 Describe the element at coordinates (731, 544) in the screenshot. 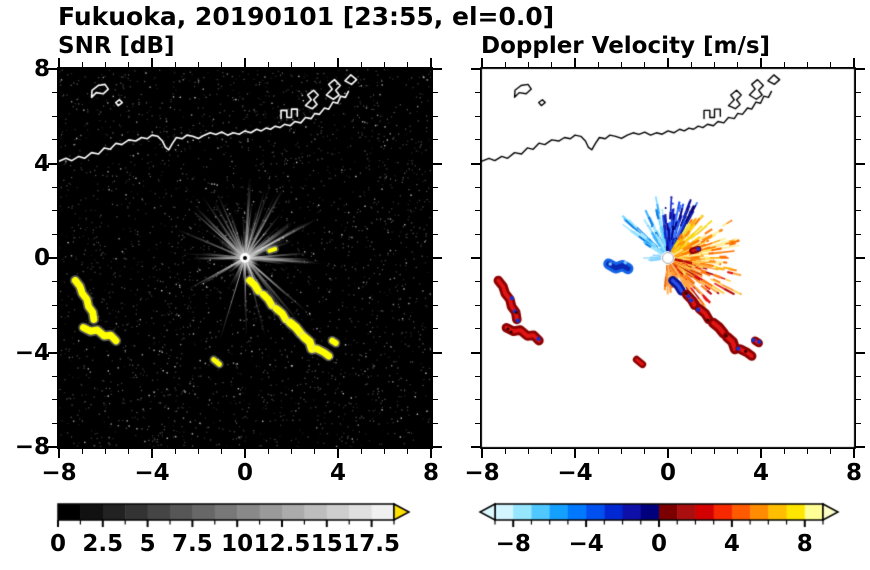

I see `colorbar-tick-label: 4` at that location.